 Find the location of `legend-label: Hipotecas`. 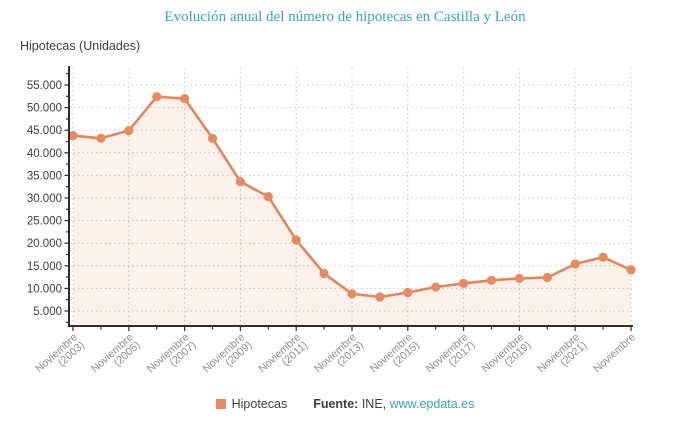

legend-label: Hipotecas is located at coordinates (259, 404).